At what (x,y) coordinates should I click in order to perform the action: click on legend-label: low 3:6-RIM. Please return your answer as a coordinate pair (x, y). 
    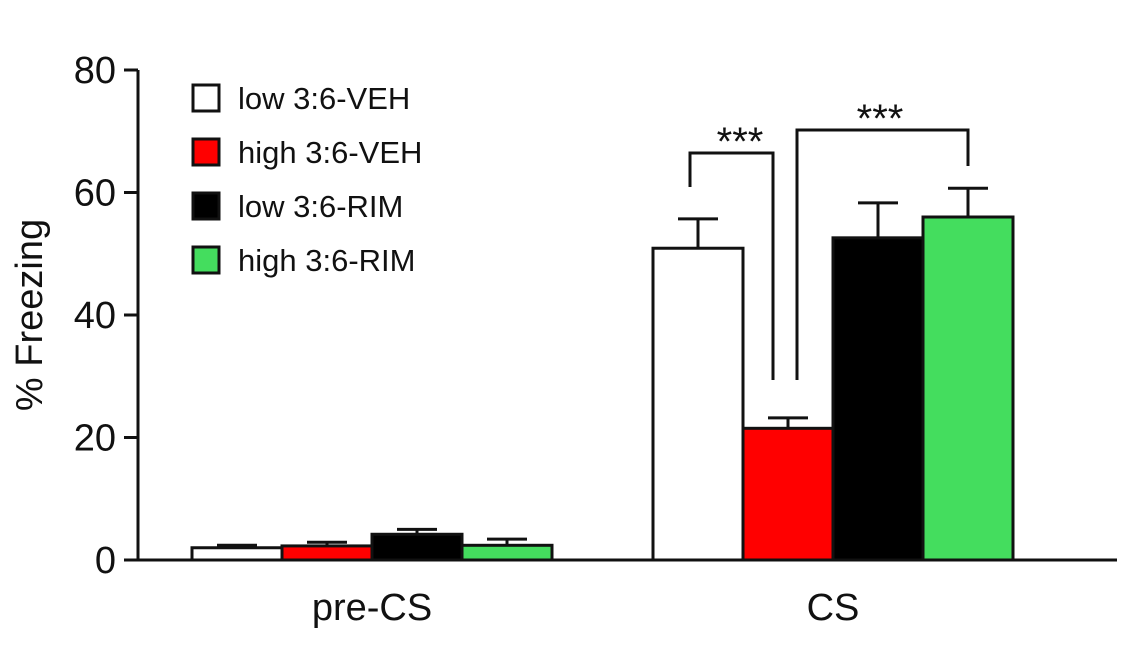
    Looking at the image, I should click on (320, 206).